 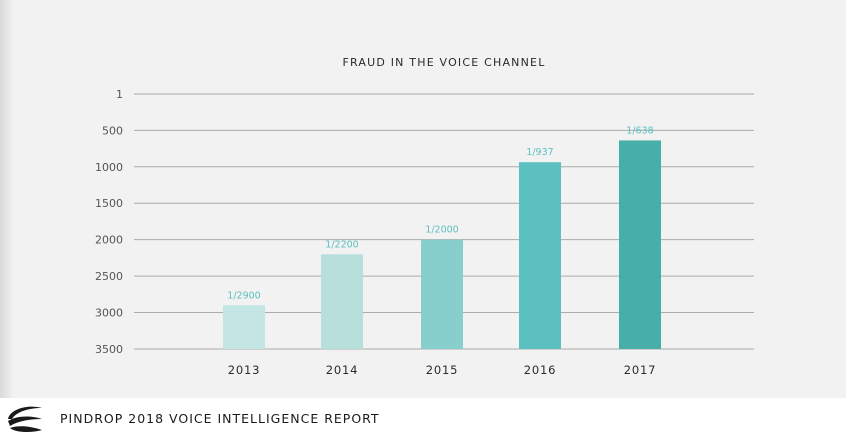 I want to click on y-tick-label: 3500, so click(x=109, y=349).